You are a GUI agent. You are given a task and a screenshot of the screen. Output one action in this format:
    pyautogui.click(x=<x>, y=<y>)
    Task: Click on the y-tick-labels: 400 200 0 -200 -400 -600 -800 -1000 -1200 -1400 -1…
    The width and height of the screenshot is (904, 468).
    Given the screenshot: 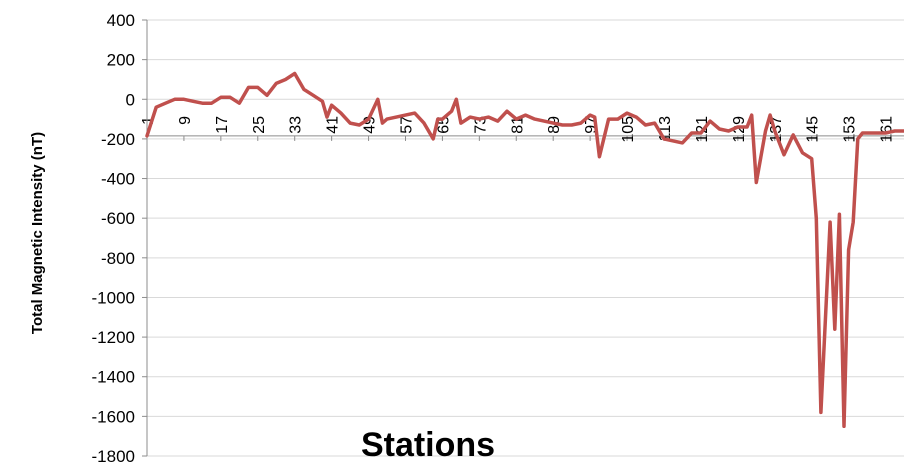 What is the action you would take?
    pyautogui.click(x=113, y=238)
    